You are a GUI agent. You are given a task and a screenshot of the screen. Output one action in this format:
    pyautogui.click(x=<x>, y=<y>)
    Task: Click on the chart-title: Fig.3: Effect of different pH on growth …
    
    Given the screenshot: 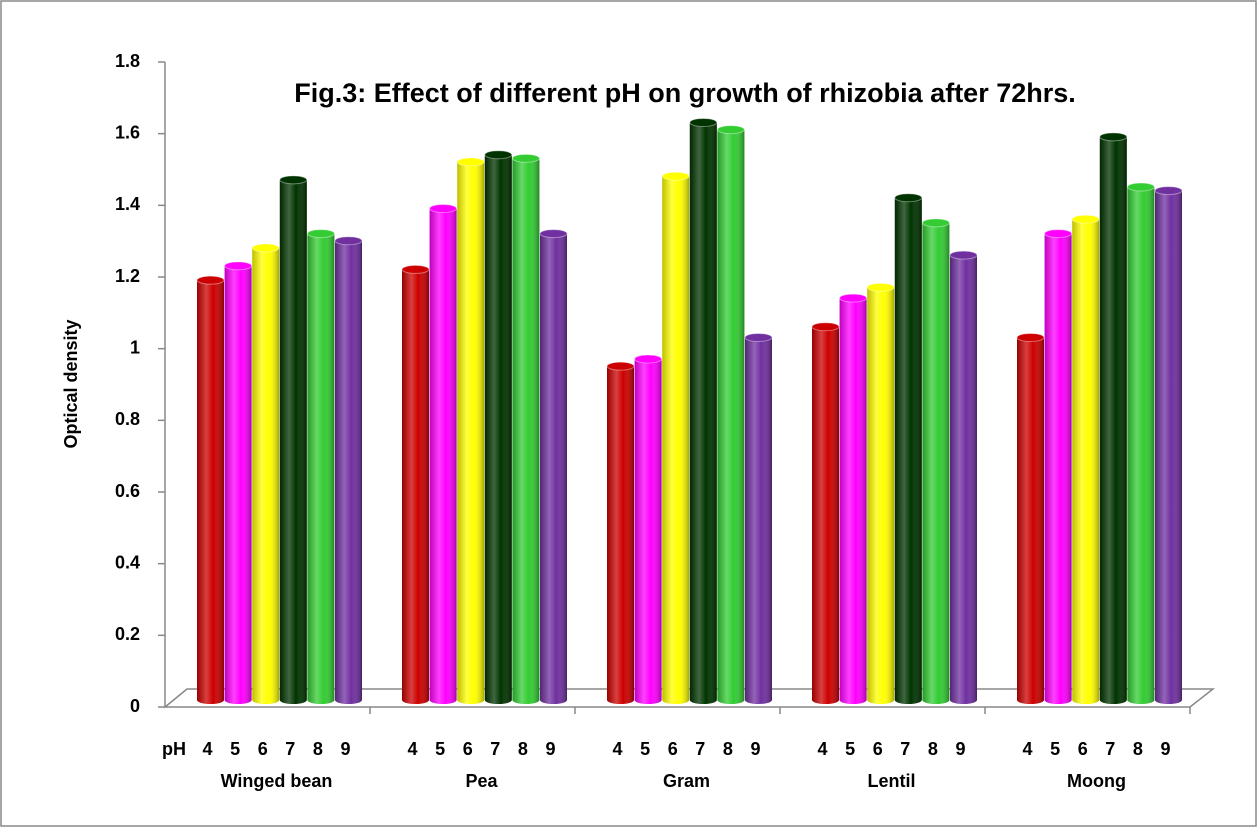 What is the action you would take?
    pyautogui.click(x=685, y=93)
    